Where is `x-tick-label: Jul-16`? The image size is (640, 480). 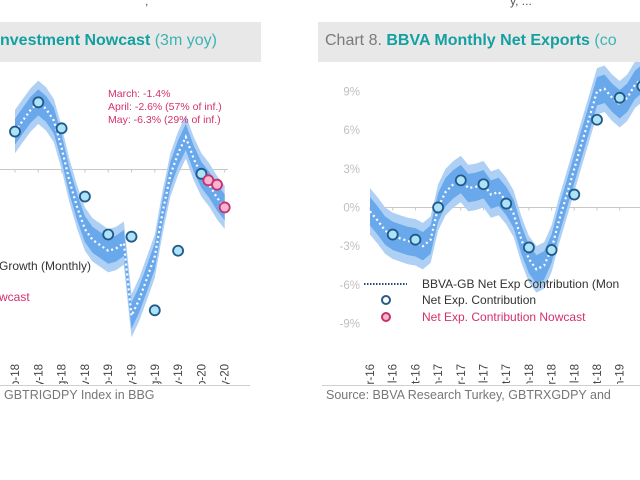 x-tick-label: Jul-16 is located at coordinates (394, 374).